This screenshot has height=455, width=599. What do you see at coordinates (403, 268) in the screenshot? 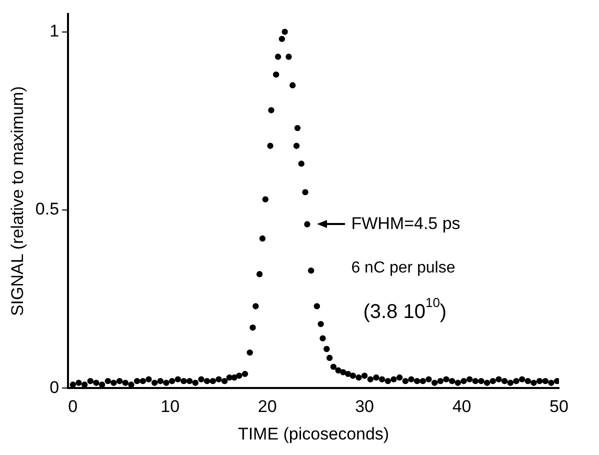
I see `annotation: 6 nC per pulse` at bounding box center [403, 268].